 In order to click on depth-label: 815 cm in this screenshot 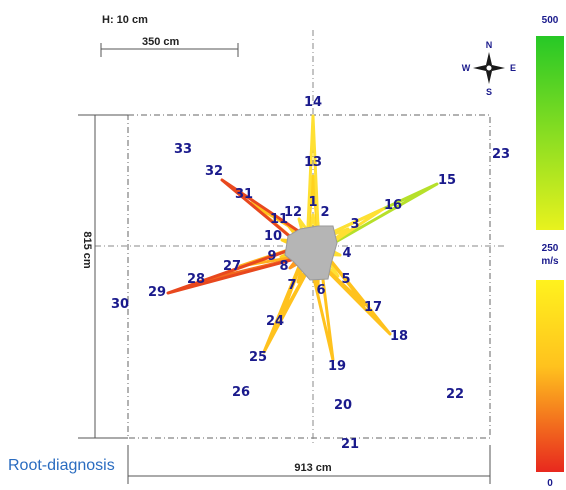, I will do `click(87, 250)`.